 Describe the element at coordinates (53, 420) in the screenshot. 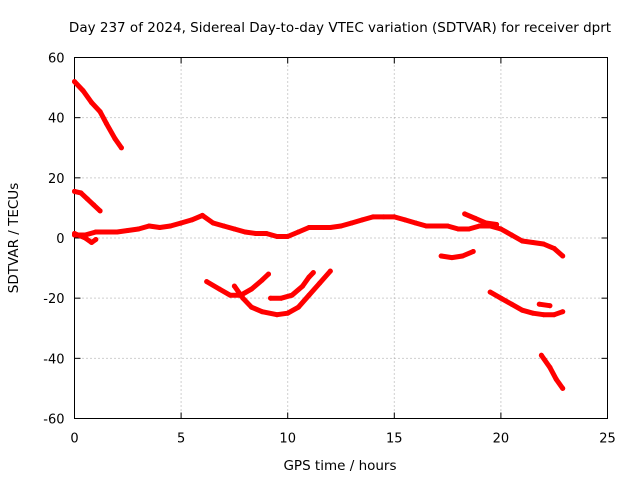

I see `y-tick-label: -60` at that location.